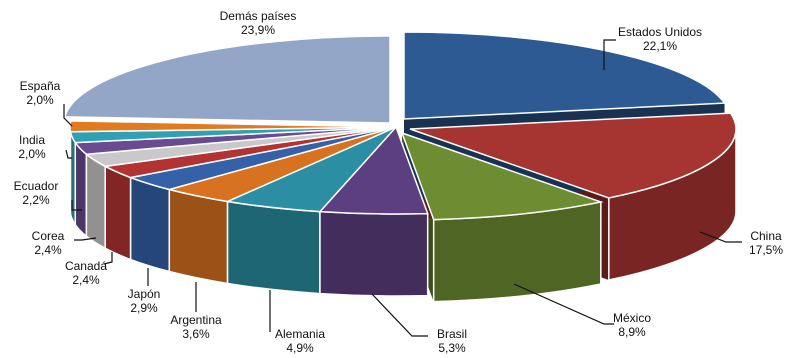 Image resolution: width=787 pixels, height=358 pixels. I want to click on slice-label-value-8: 2,4%, so click(48, 250).